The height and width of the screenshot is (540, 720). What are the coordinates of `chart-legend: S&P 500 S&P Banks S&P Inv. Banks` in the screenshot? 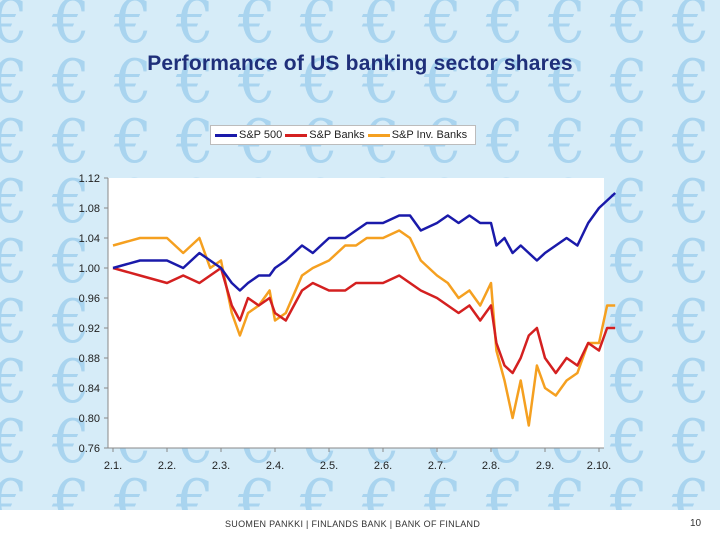 It's located at (343, 135).